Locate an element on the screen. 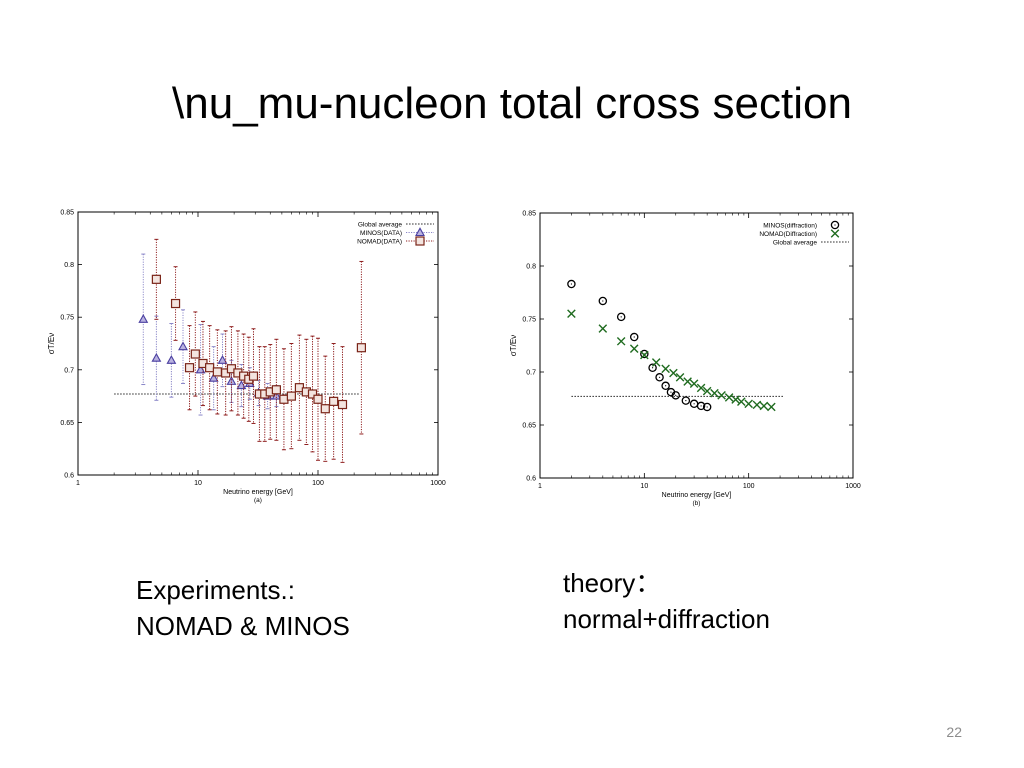 The height and width of the screenshot is (768, 1024). series-nomad-diffraction is located at coordinates (671, 360).